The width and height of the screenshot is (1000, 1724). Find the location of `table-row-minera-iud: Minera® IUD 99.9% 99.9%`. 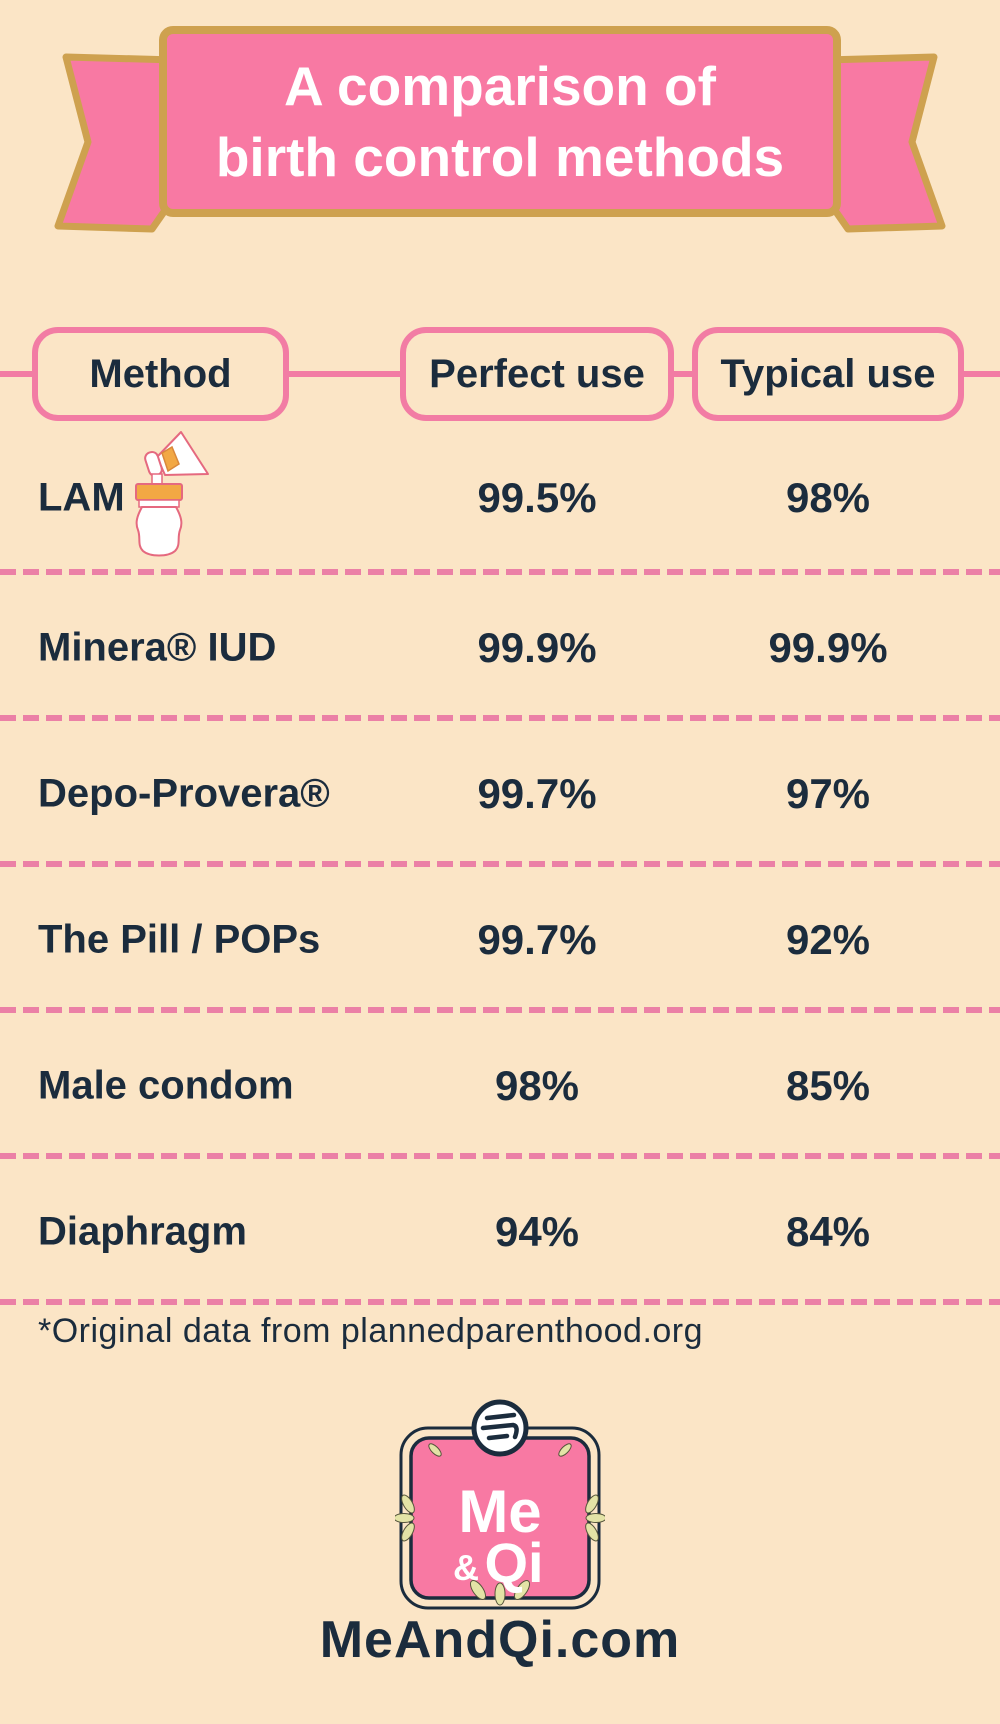

table-row-minera-iud: Minera® IUD 99.9% 99.9% is located at coordinates (500, 648).